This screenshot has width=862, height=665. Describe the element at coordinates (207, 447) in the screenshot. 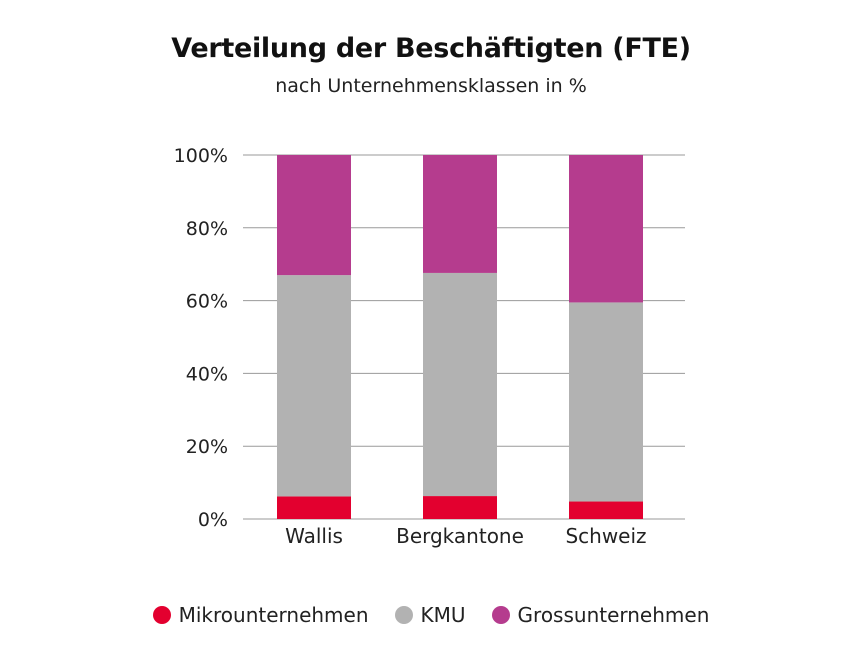

I see `y-tick-label: 20%` at that location.